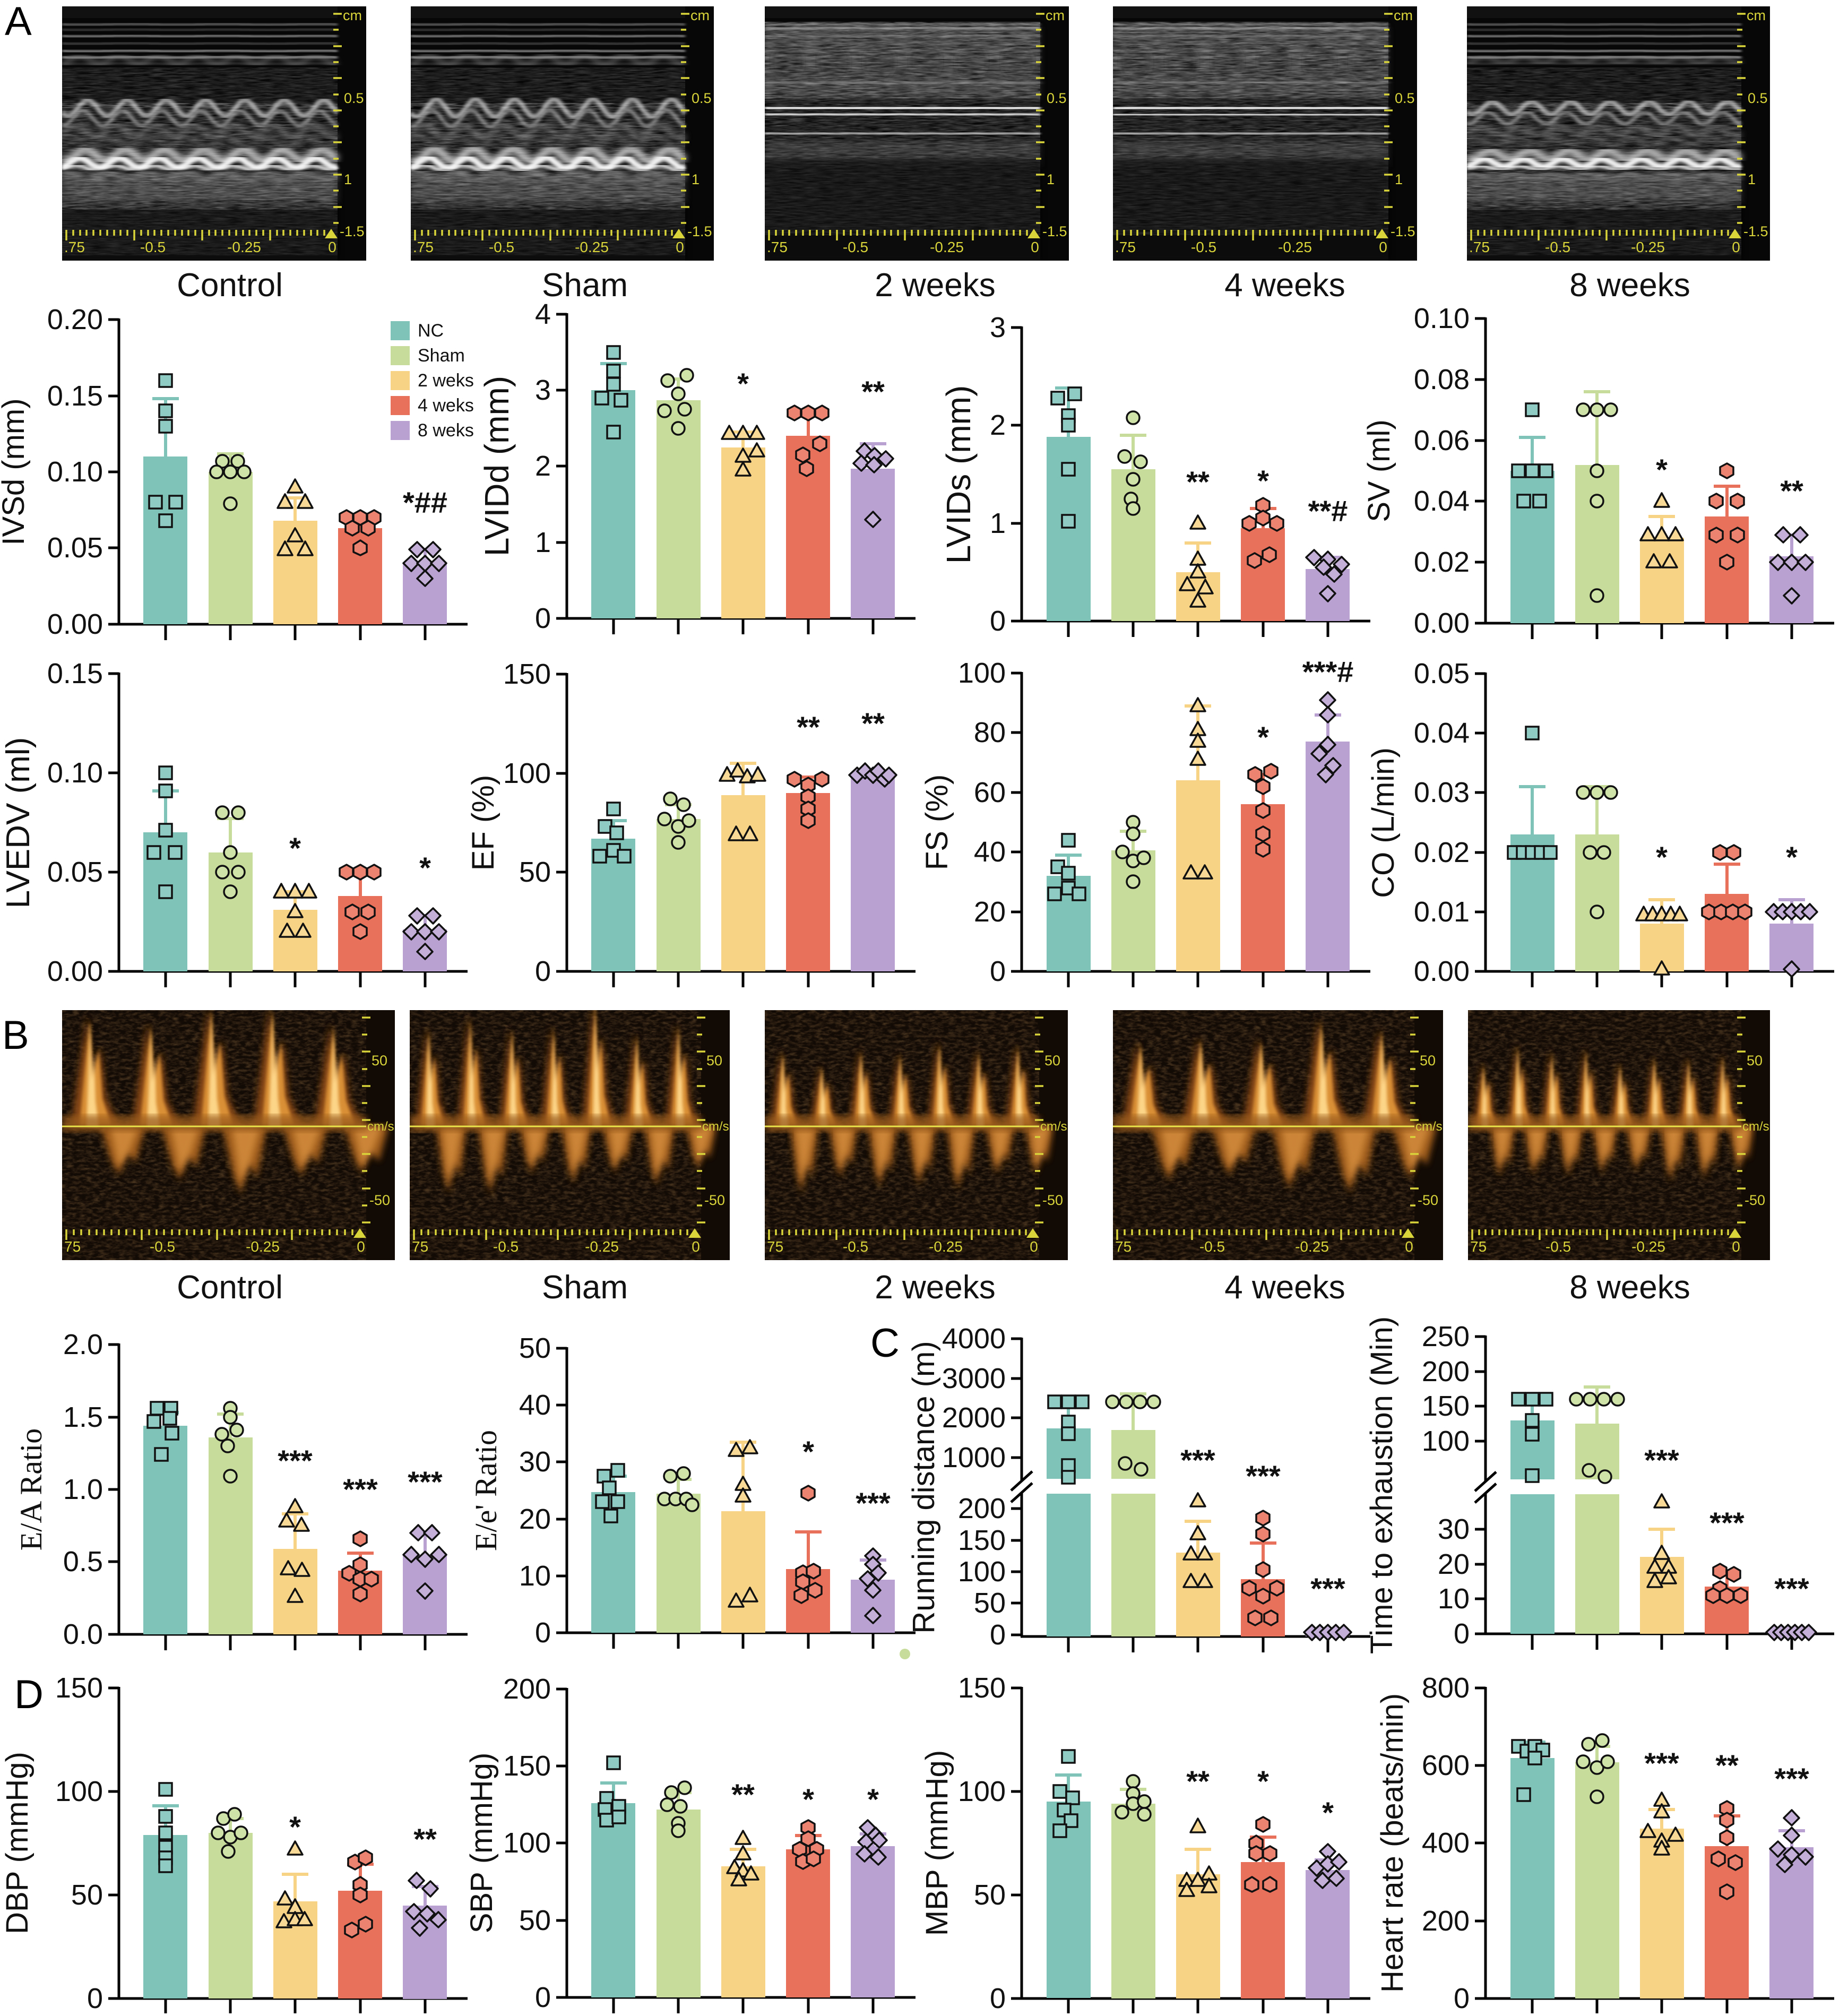  I want to click on svg-text: 8 weeks, so click(1630, 285).